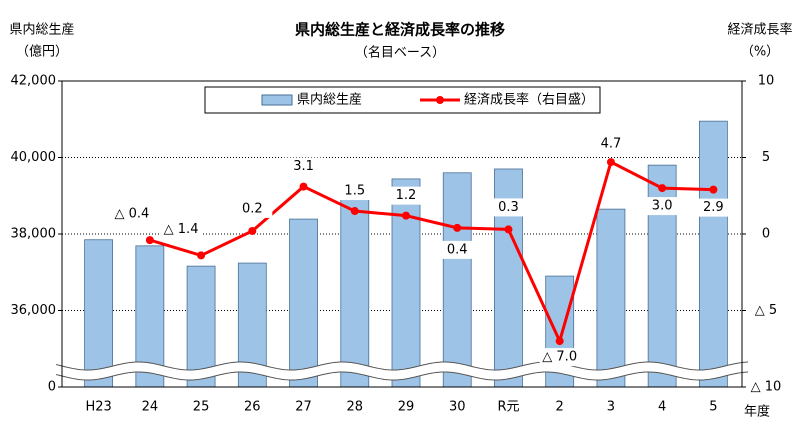 This screenshot has height=443, width=800. Describe the element at coordinates (757, 412) in the screenshot. I see `x-axis-label: 年度` at that location.